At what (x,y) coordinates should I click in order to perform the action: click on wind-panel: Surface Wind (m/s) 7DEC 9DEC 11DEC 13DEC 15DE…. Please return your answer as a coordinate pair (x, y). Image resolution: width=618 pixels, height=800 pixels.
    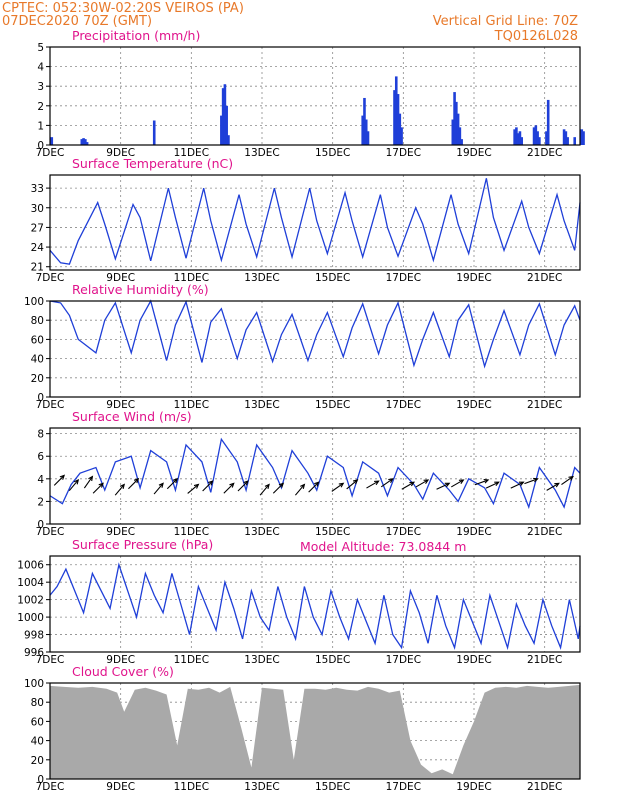
    Looking at the image, I should click on (308, 473).